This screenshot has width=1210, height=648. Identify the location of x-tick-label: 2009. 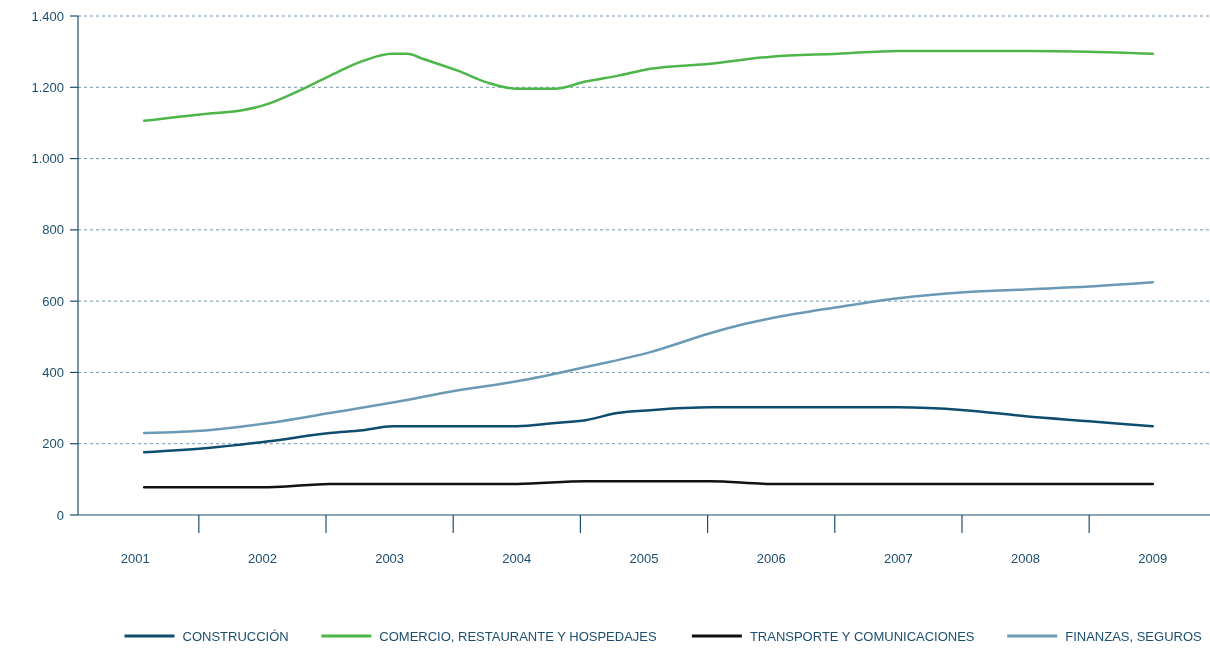
(1153, 558).